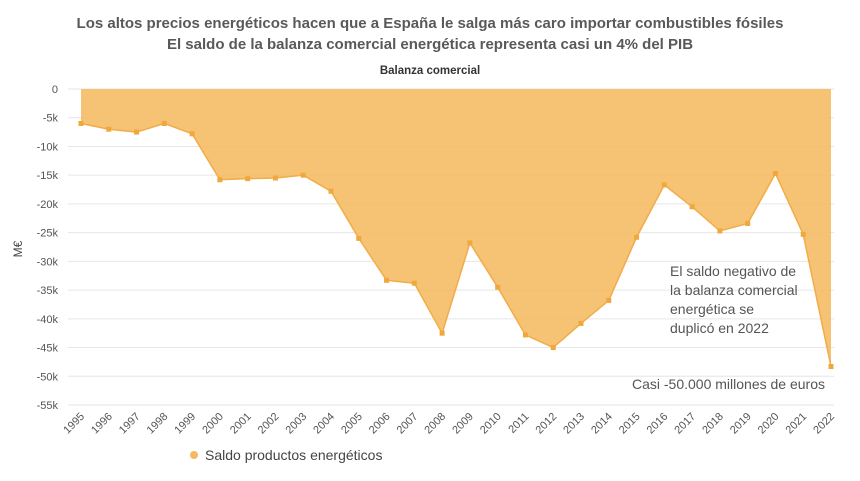 This screenshot has width=860, height=481. Describe the element at coordinates (213, 424) in the screenshot. I see `x-tick-label: 2000` at that location.